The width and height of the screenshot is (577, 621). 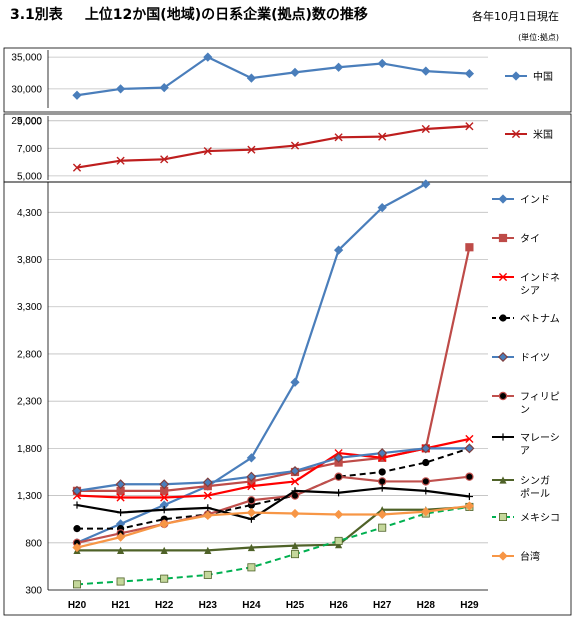 What do you see at coordinates (36, 15) in the screenshot?
I see `table-number: 3.1別表` at bounding box center [36, 15].